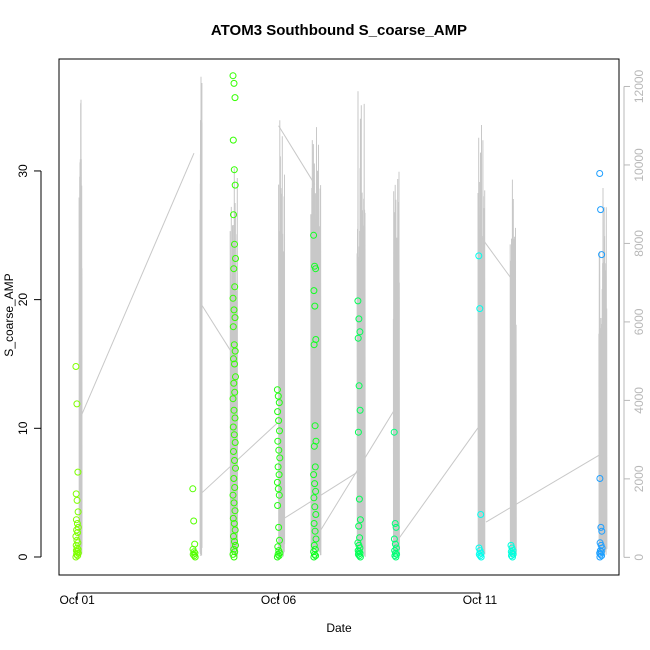 Image resolution: width=650 pixels, height=650 pixels. Describe the element at coordinates (639, 321) in the screenshot. I see `y2-tick-label: 6000` at that location.